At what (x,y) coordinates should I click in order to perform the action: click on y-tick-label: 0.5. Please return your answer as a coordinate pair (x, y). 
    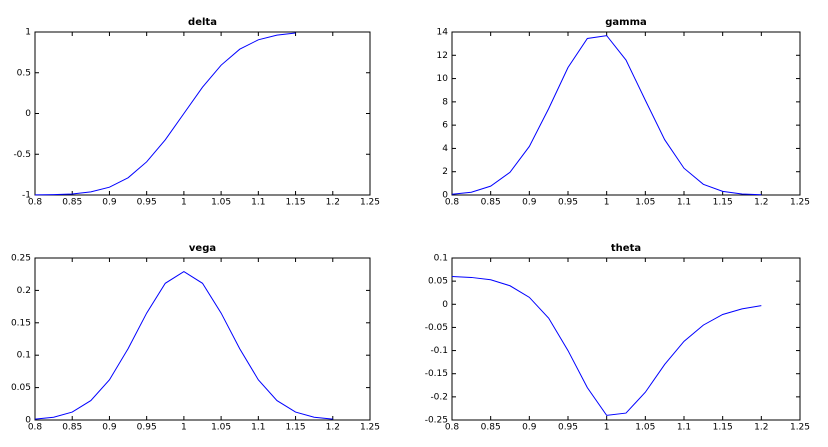
    Looking at the image, I should click on (24, 73).